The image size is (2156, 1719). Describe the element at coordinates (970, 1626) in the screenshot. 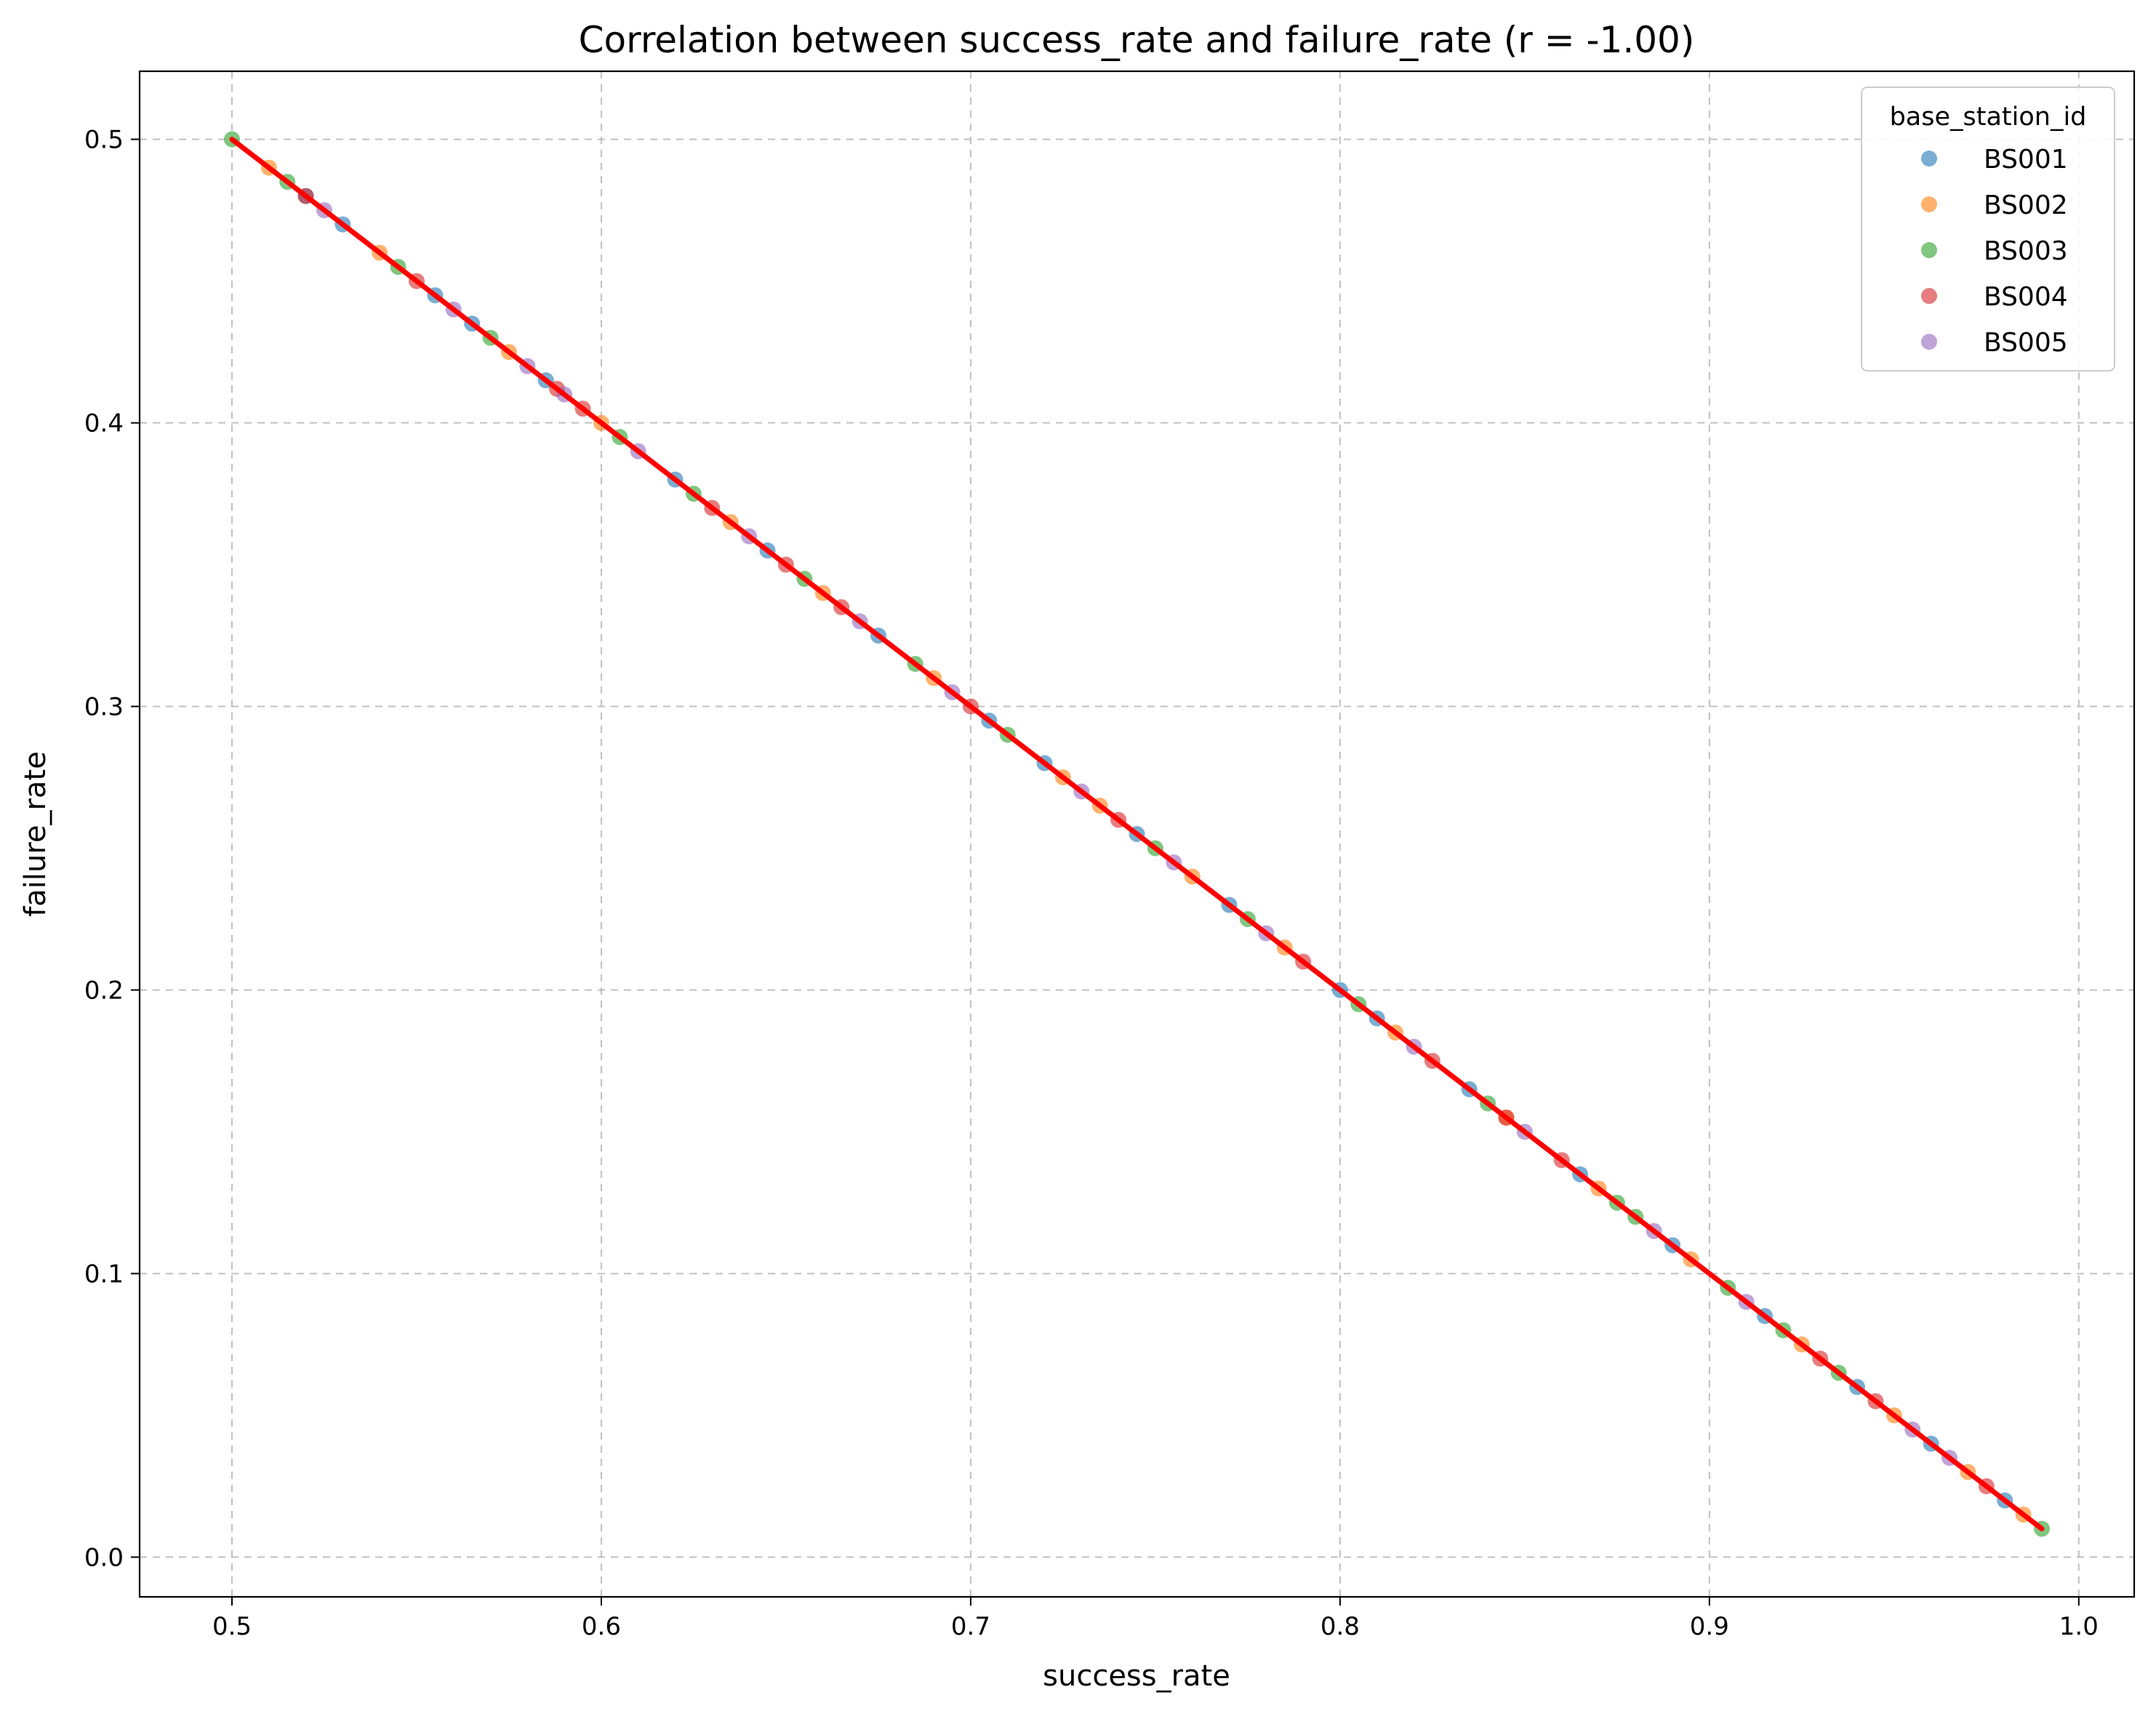

I see `x-tick-label: 0.7` at that location.